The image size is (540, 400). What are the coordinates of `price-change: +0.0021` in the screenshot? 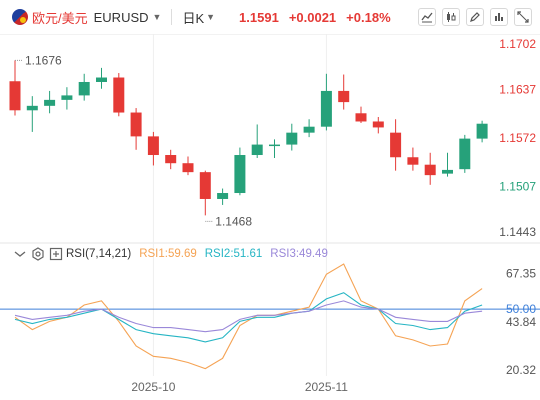 It's located at (312, 17).